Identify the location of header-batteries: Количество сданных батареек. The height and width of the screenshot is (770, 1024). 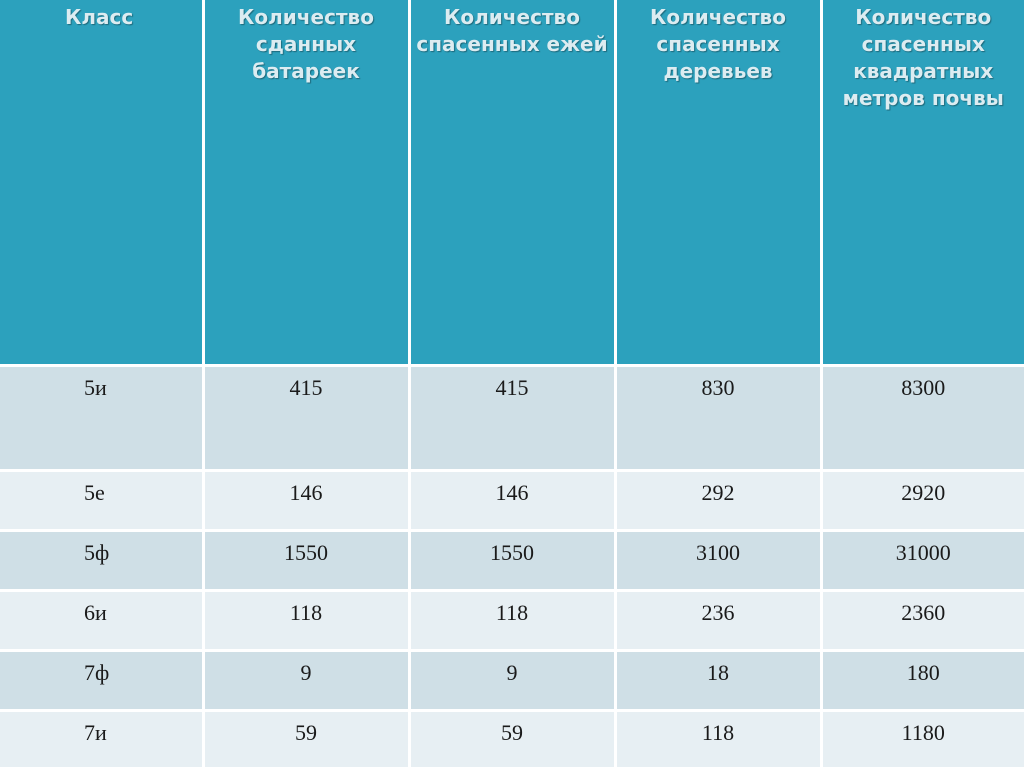
(307, 183).